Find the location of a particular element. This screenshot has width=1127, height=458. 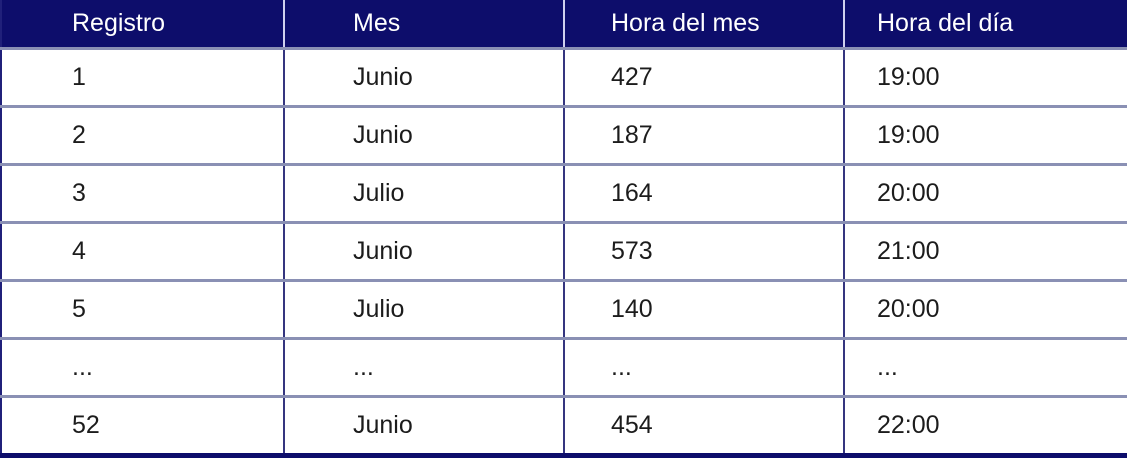

table-row: 3 Julio 164 20:00 is located at coordinates (564, 193).